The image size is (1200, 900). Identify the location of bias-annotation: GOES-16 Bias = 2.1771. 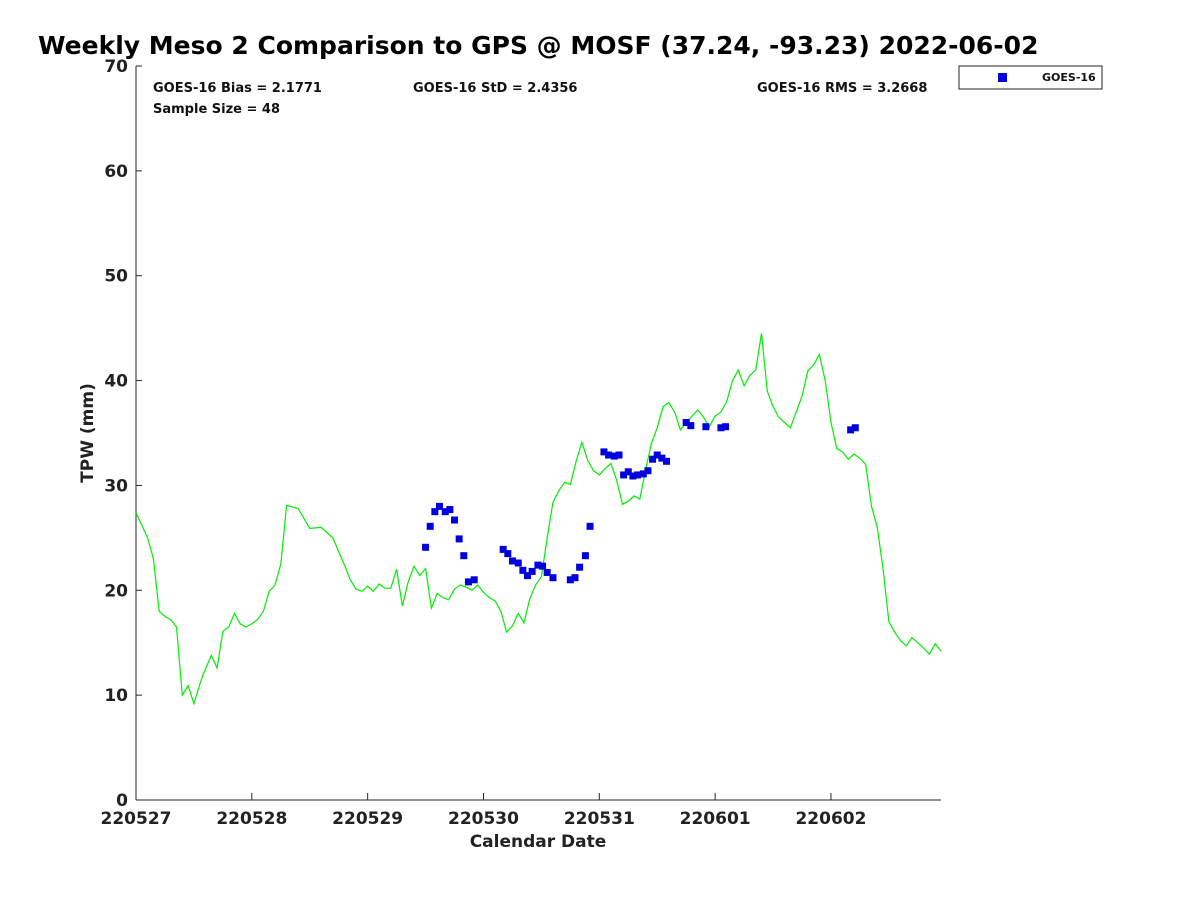
(237, 88).